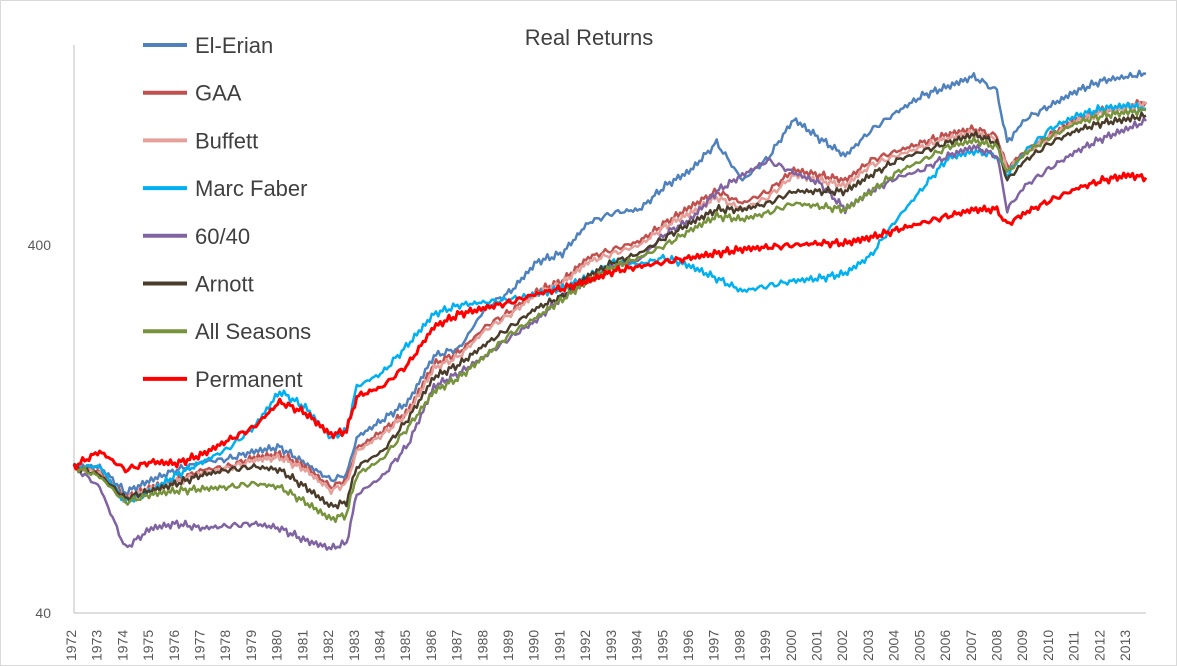 This screenshot has width=1177, height=666. I want to click on x-tick-label: 1994, so click(637, 645).